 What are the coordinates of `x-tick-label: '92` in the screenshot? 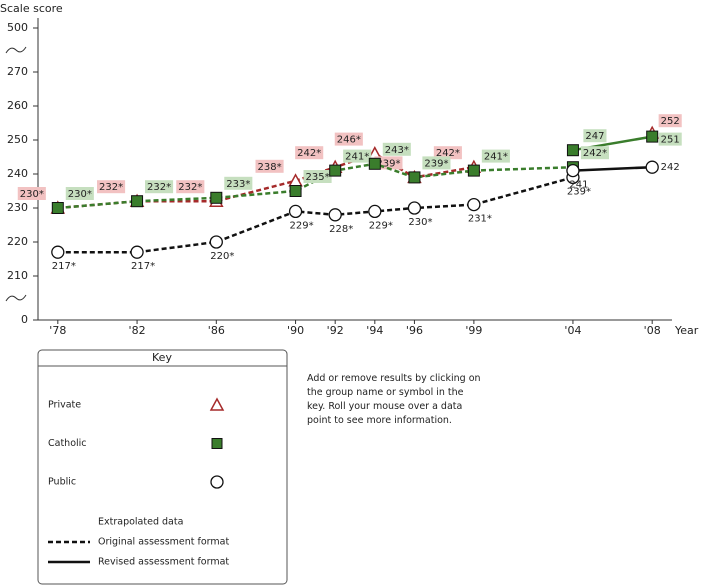 It's located at (335, 330).